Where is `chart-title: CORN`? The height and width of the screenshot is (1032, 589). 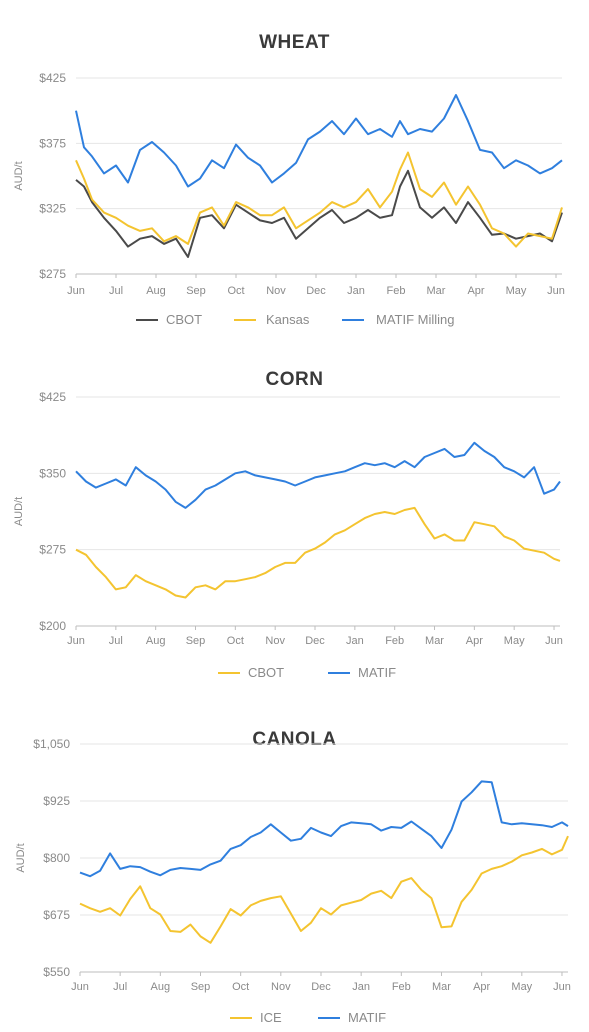 chart-title: CORN is located at coordinates (295, 379).